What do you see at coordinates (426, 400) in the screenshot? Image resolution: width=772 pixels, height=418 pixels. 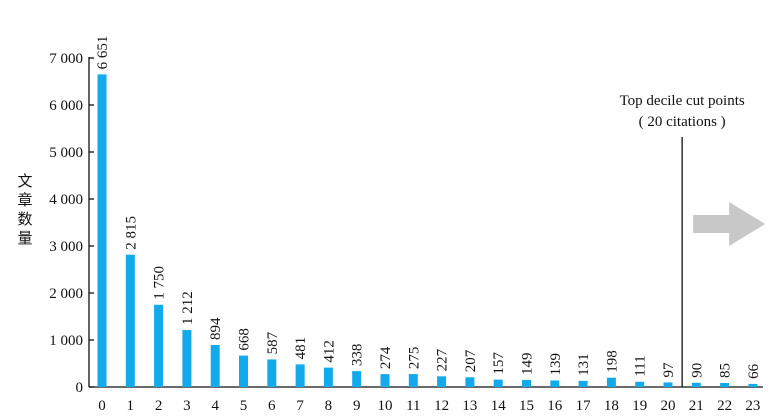 I see `x-axis: 0 1 2 3 4 5 6 7 8 9 10 11 12 13 14 15 16 17 18 19 20 21 22 23` at bounding box center [426, 400].